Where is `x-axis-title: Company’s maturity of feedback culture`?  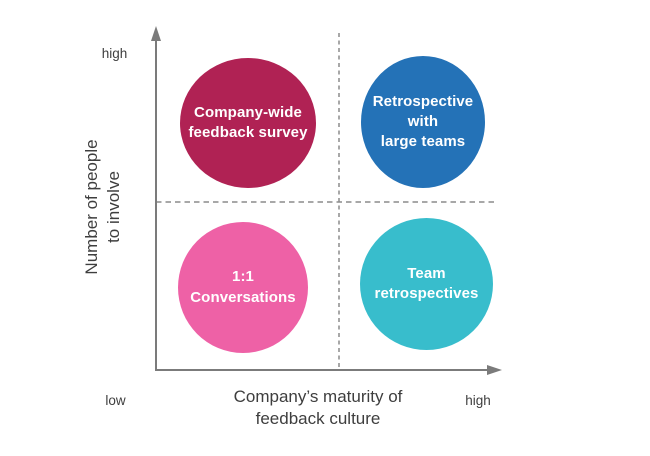
x-axis-title: Company’s maturity of feedback culture is located at coordinates (318, 407).